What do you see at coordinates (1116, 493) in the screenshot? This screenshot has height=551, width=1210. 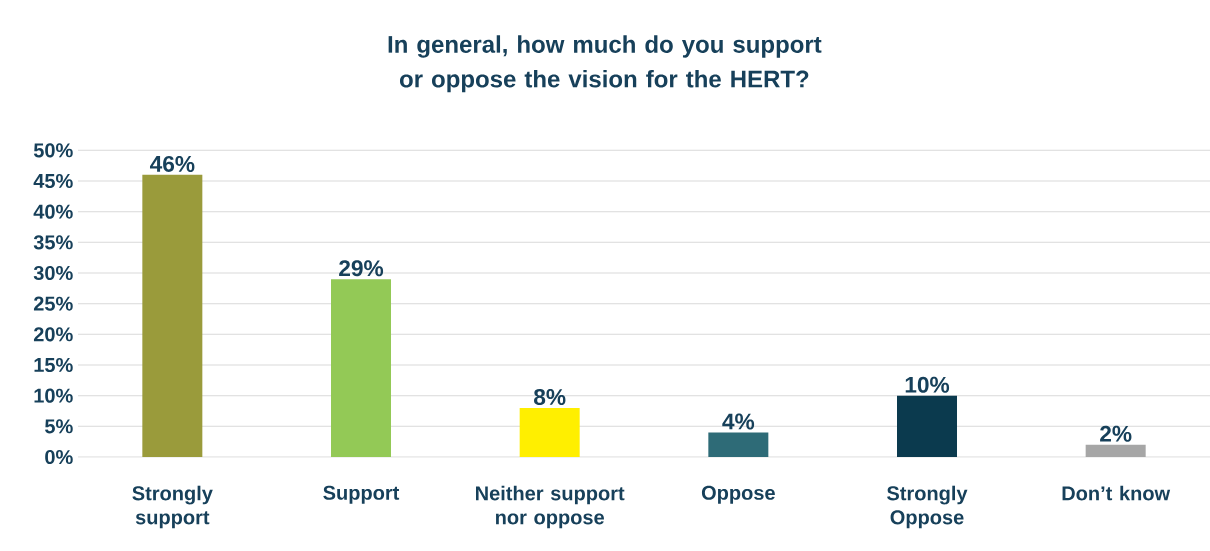 I see `x-tick-label: Don’t know` at bounding box center [1116, 493].